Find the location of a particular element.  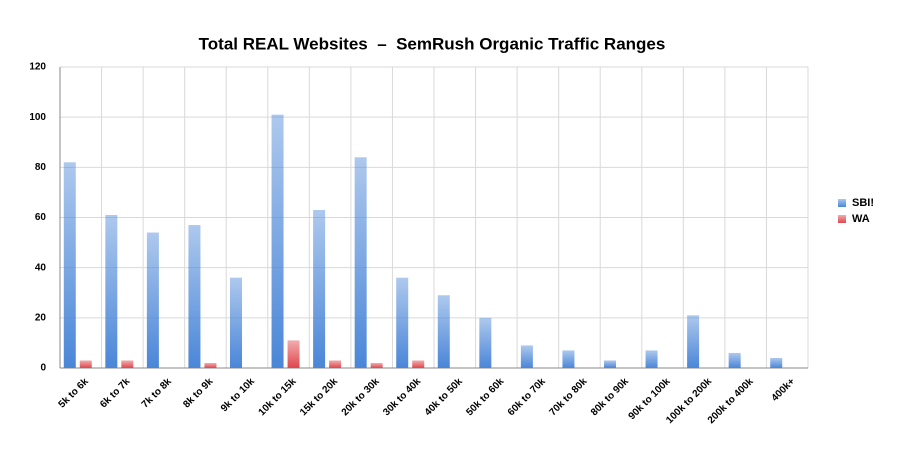

x-tick-label: 70k to 80k is located at coordinates (568, 397).